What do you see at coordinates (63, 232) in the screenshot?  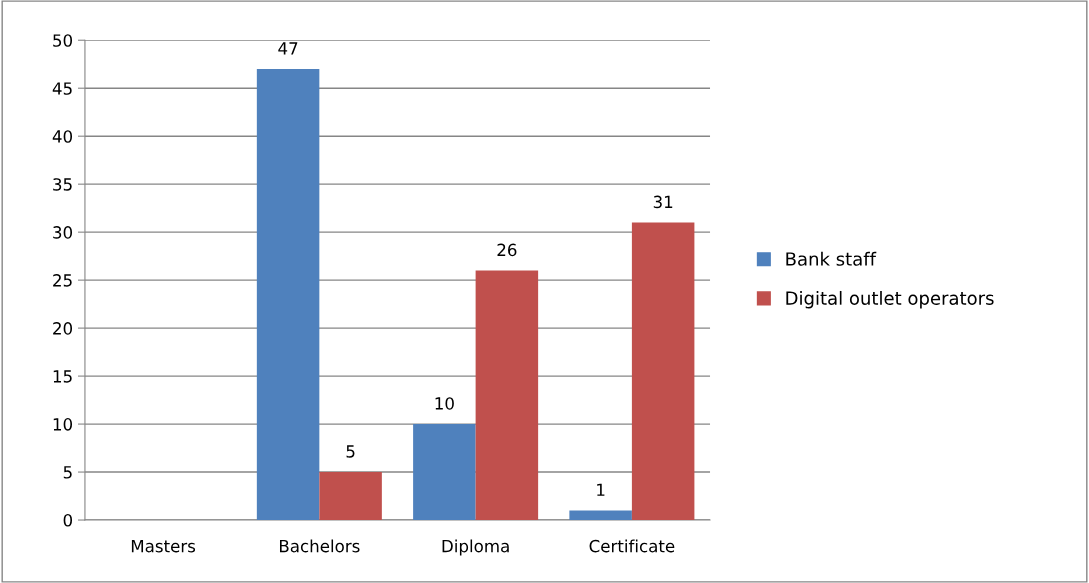 I see `y-tick-label: 30` at bounding box center [63, 232].